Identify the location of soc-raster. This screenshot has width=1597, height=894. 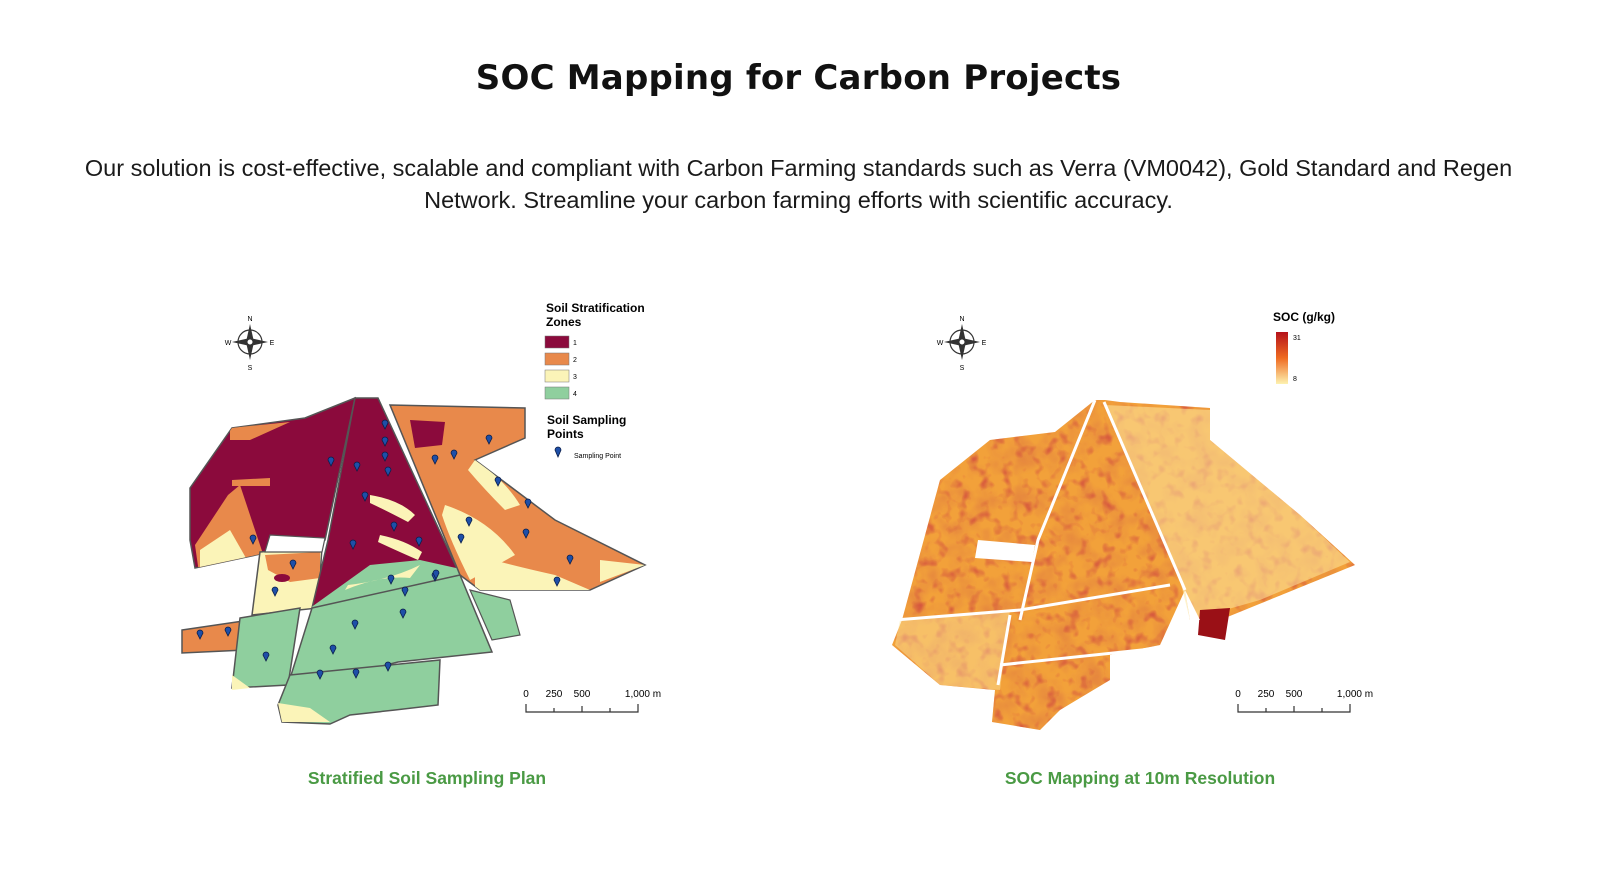
(1123, 564).